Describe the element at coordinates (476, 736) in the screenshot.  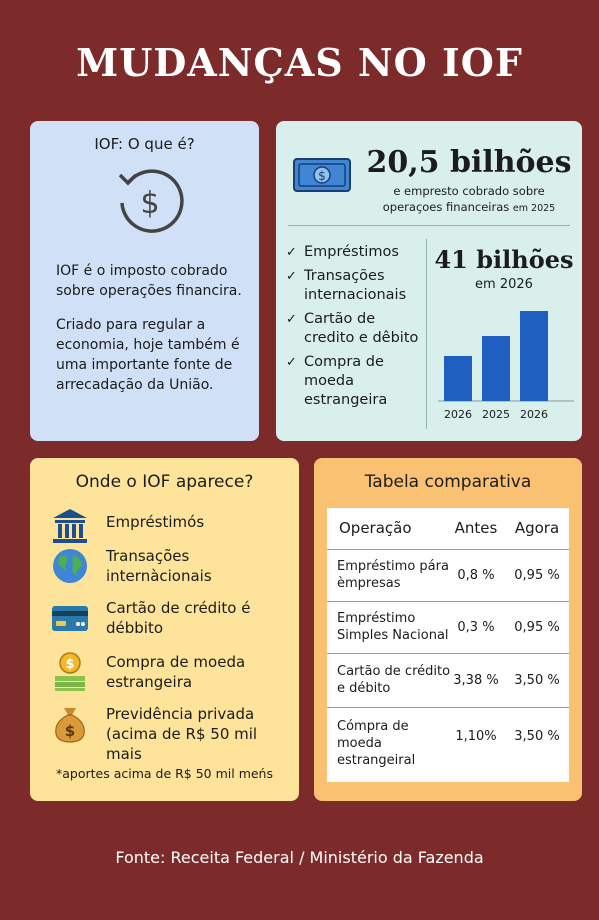
I see `table-cell-before: 1,10%` at that location.